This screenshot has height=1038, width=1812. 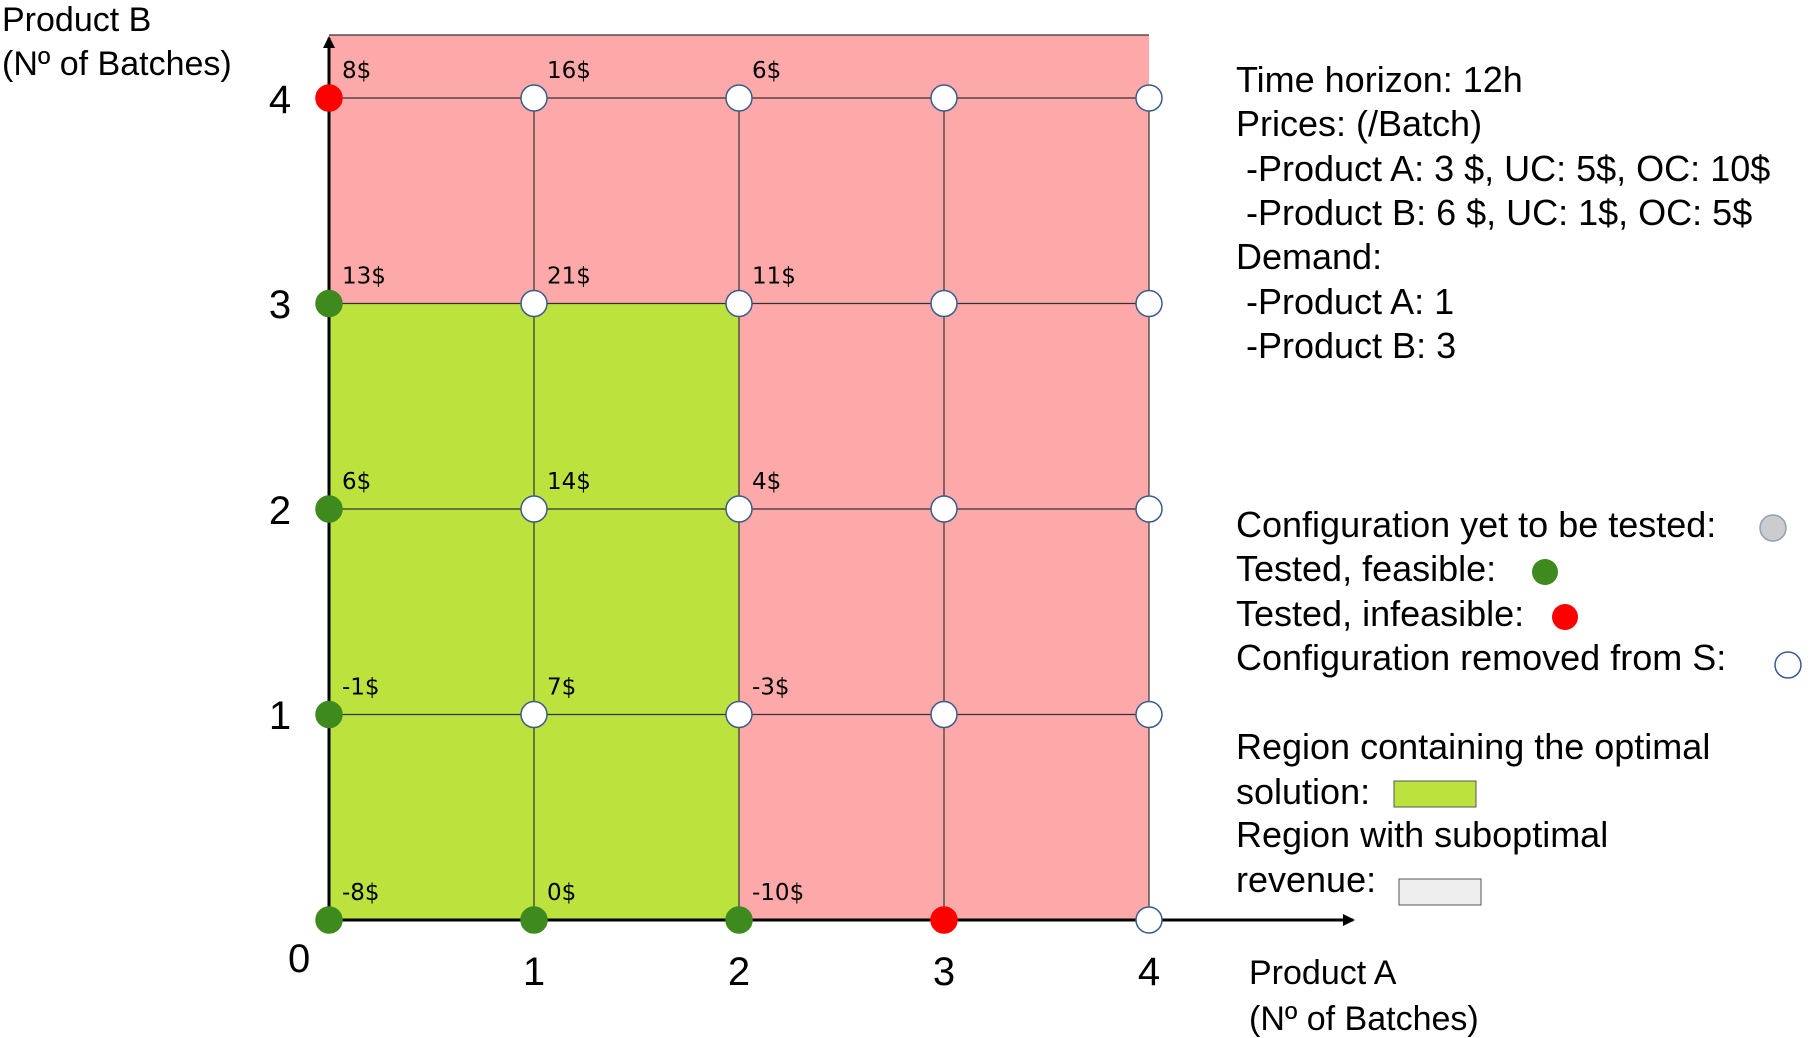 I want to click on configuration-point-removed-a3-b4, so click(x=944, y=98).